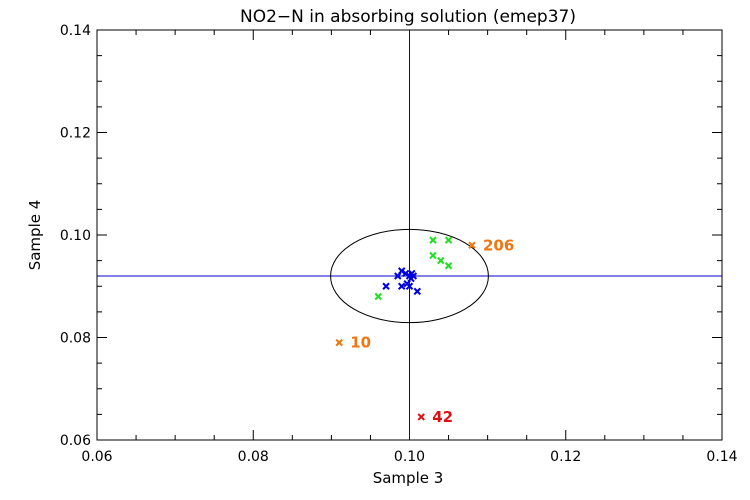 The height and width of the screenshot is (500, 750). I want to click on x-tick-label: 0.08, so click(253, 457).